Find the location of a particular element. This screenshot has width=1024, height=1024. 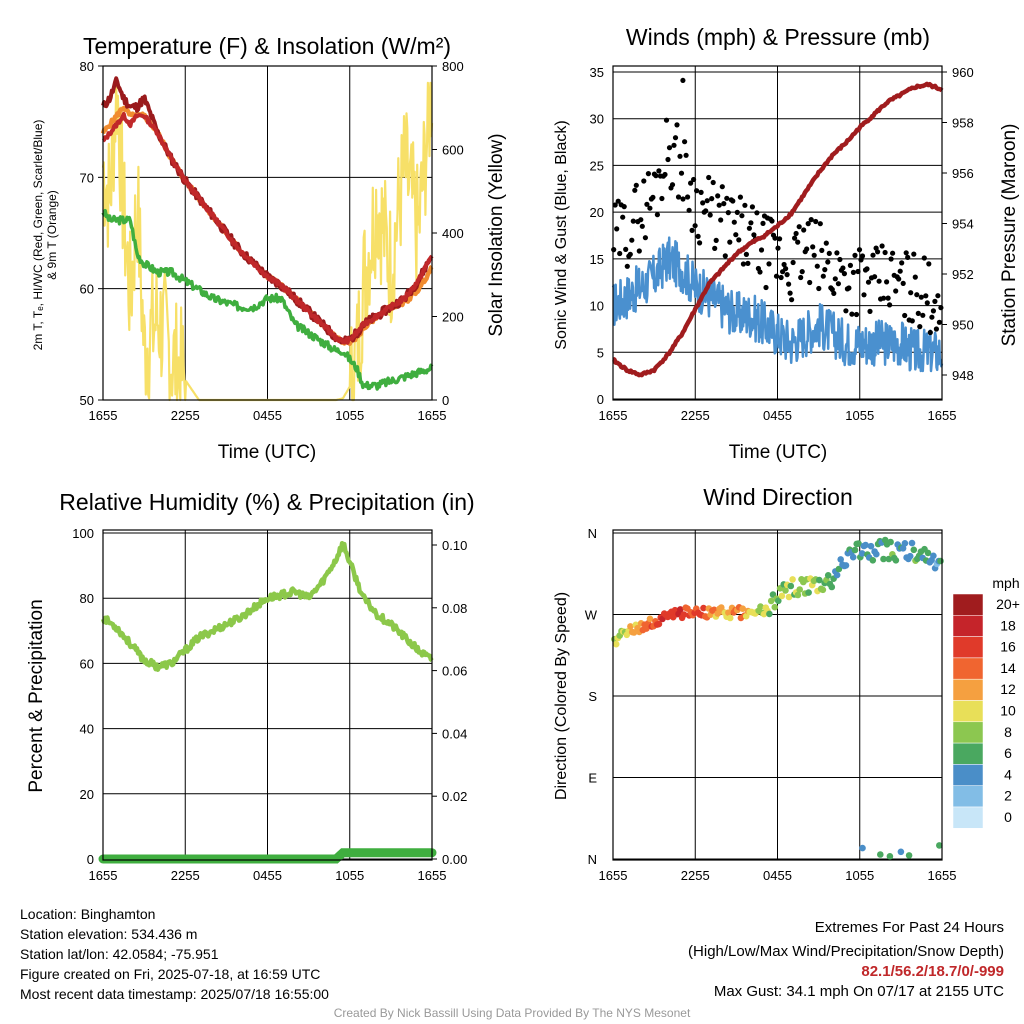

temp-y2tick-label: 400 is located at coordinates (453, 233).